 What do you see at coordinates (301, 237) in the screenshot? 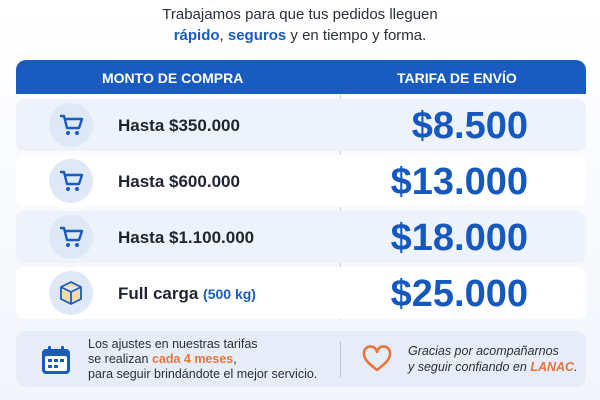
I see `table-row: Hasta $1.100.000 $18.000` at bounding box center [301, 237].